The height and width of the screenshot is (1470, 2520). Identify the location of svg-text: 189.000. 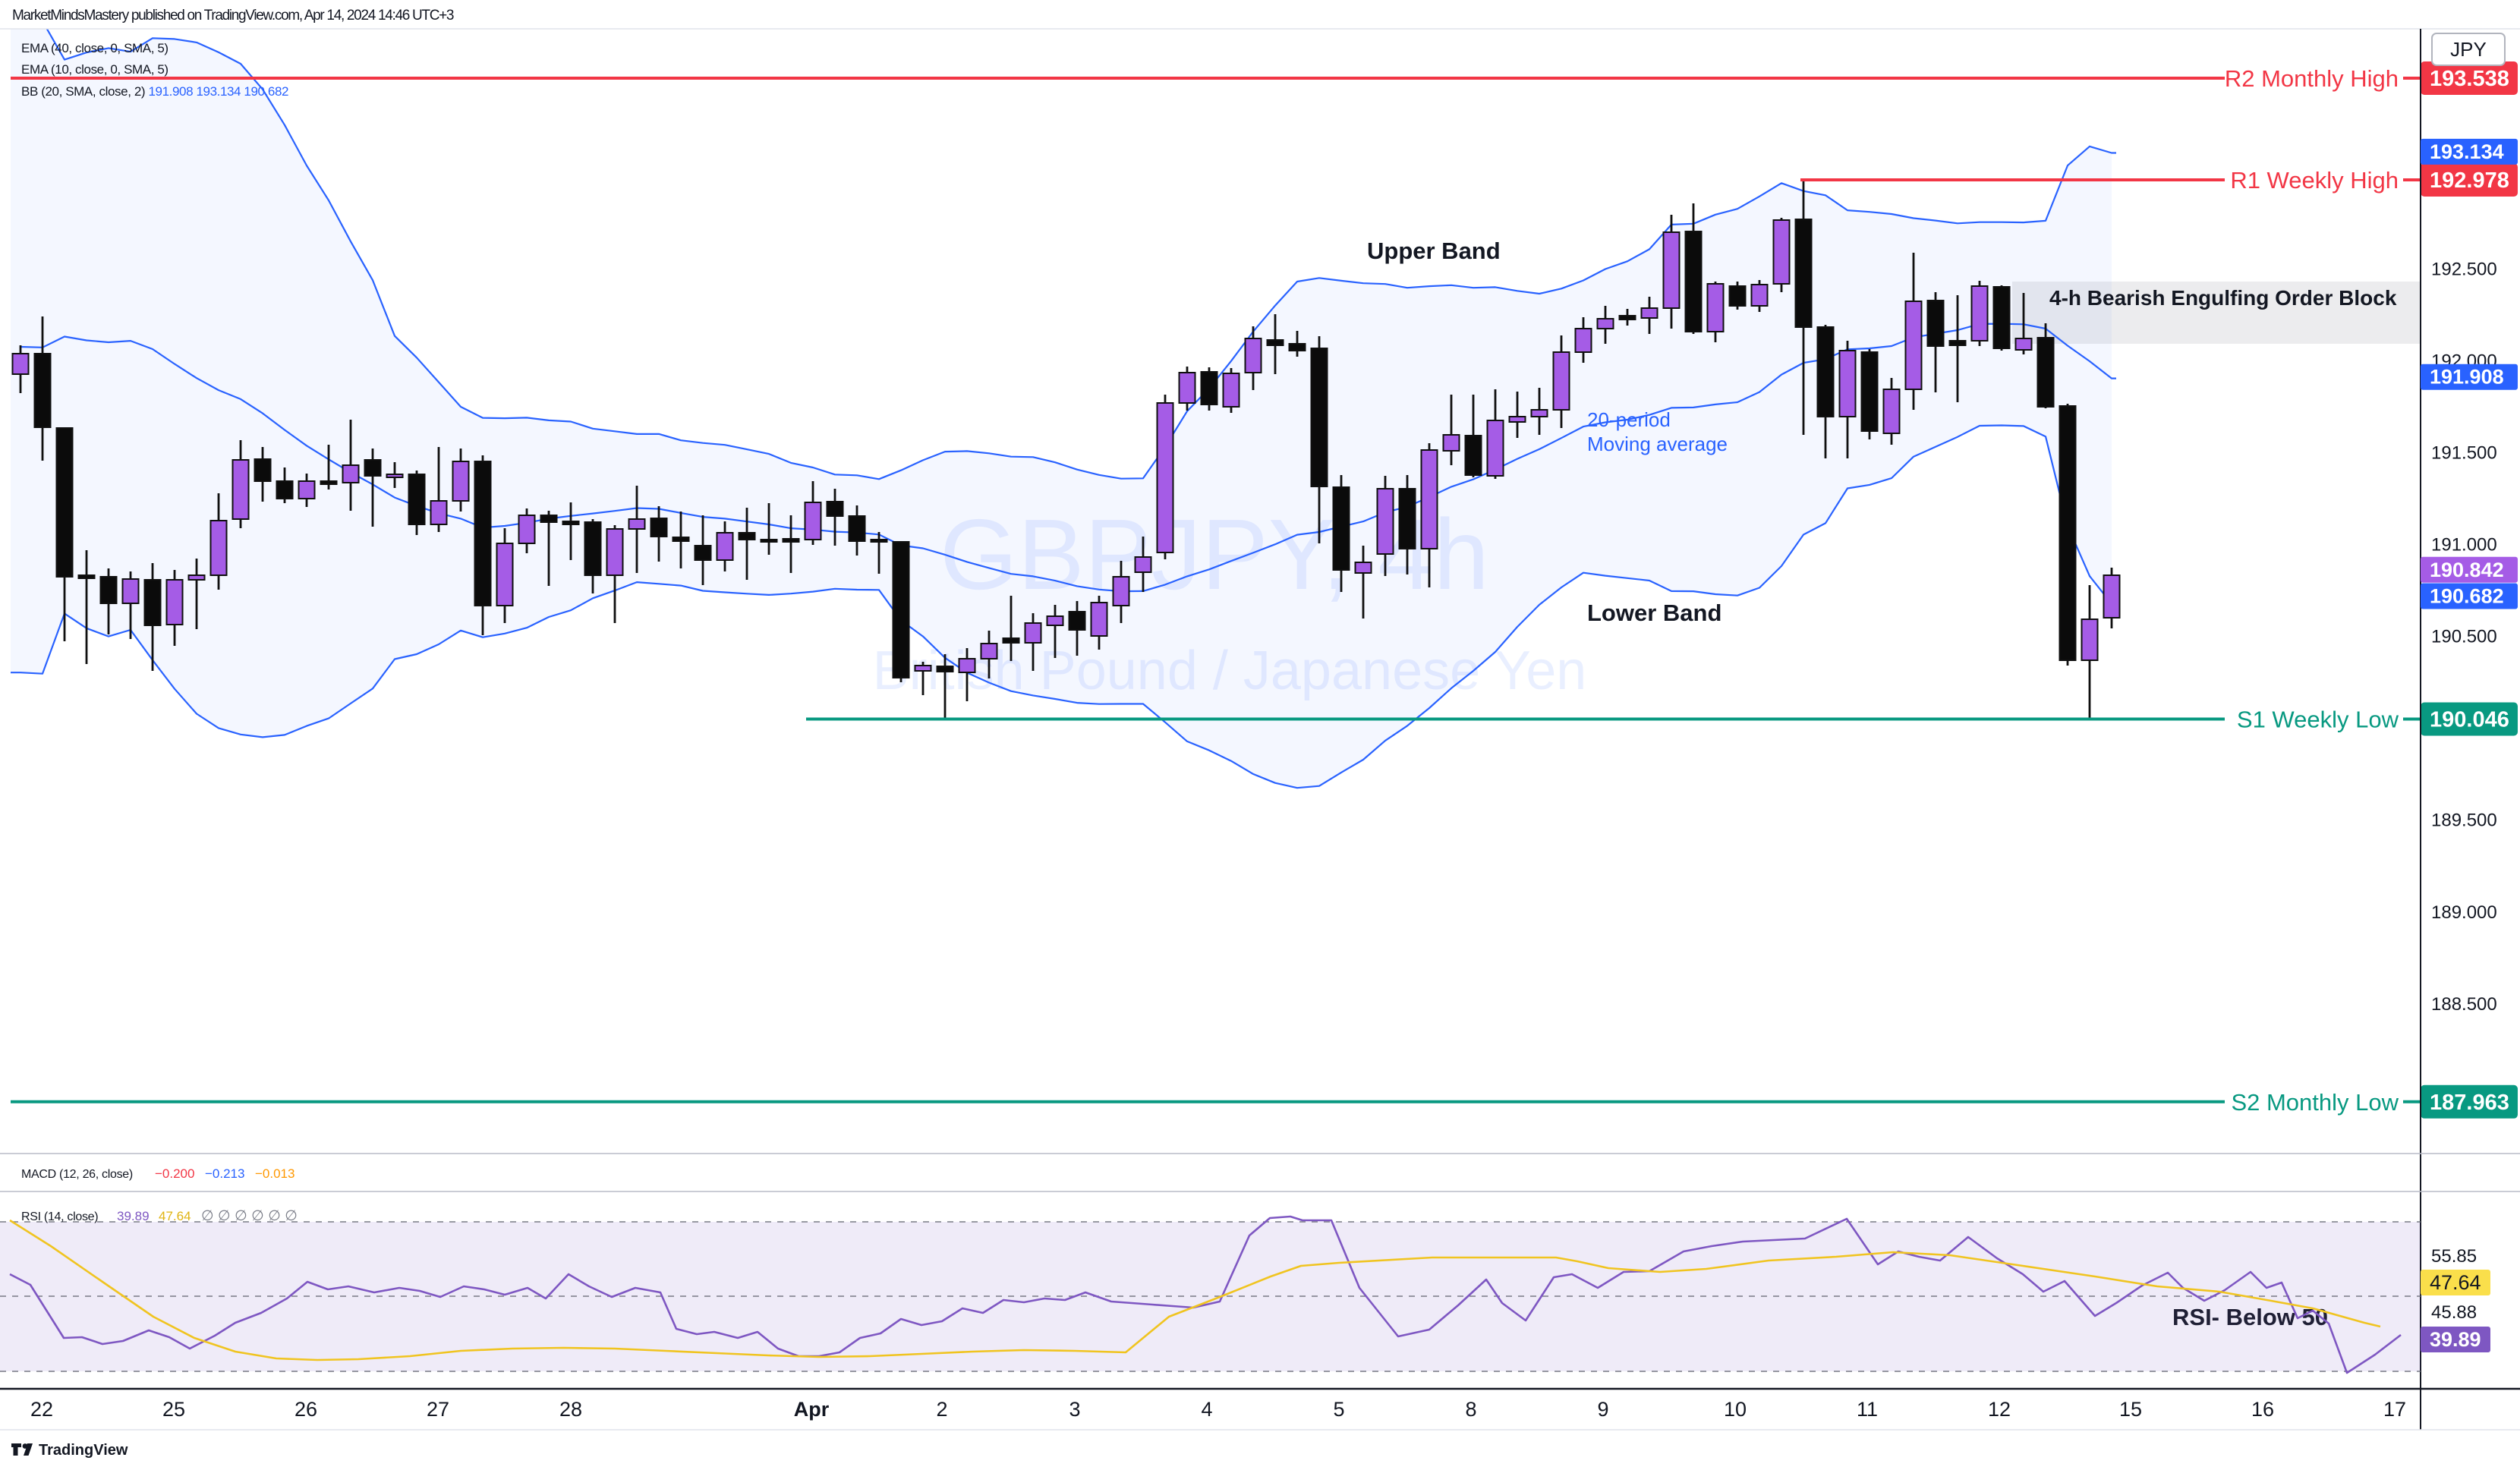
(2464, 913).